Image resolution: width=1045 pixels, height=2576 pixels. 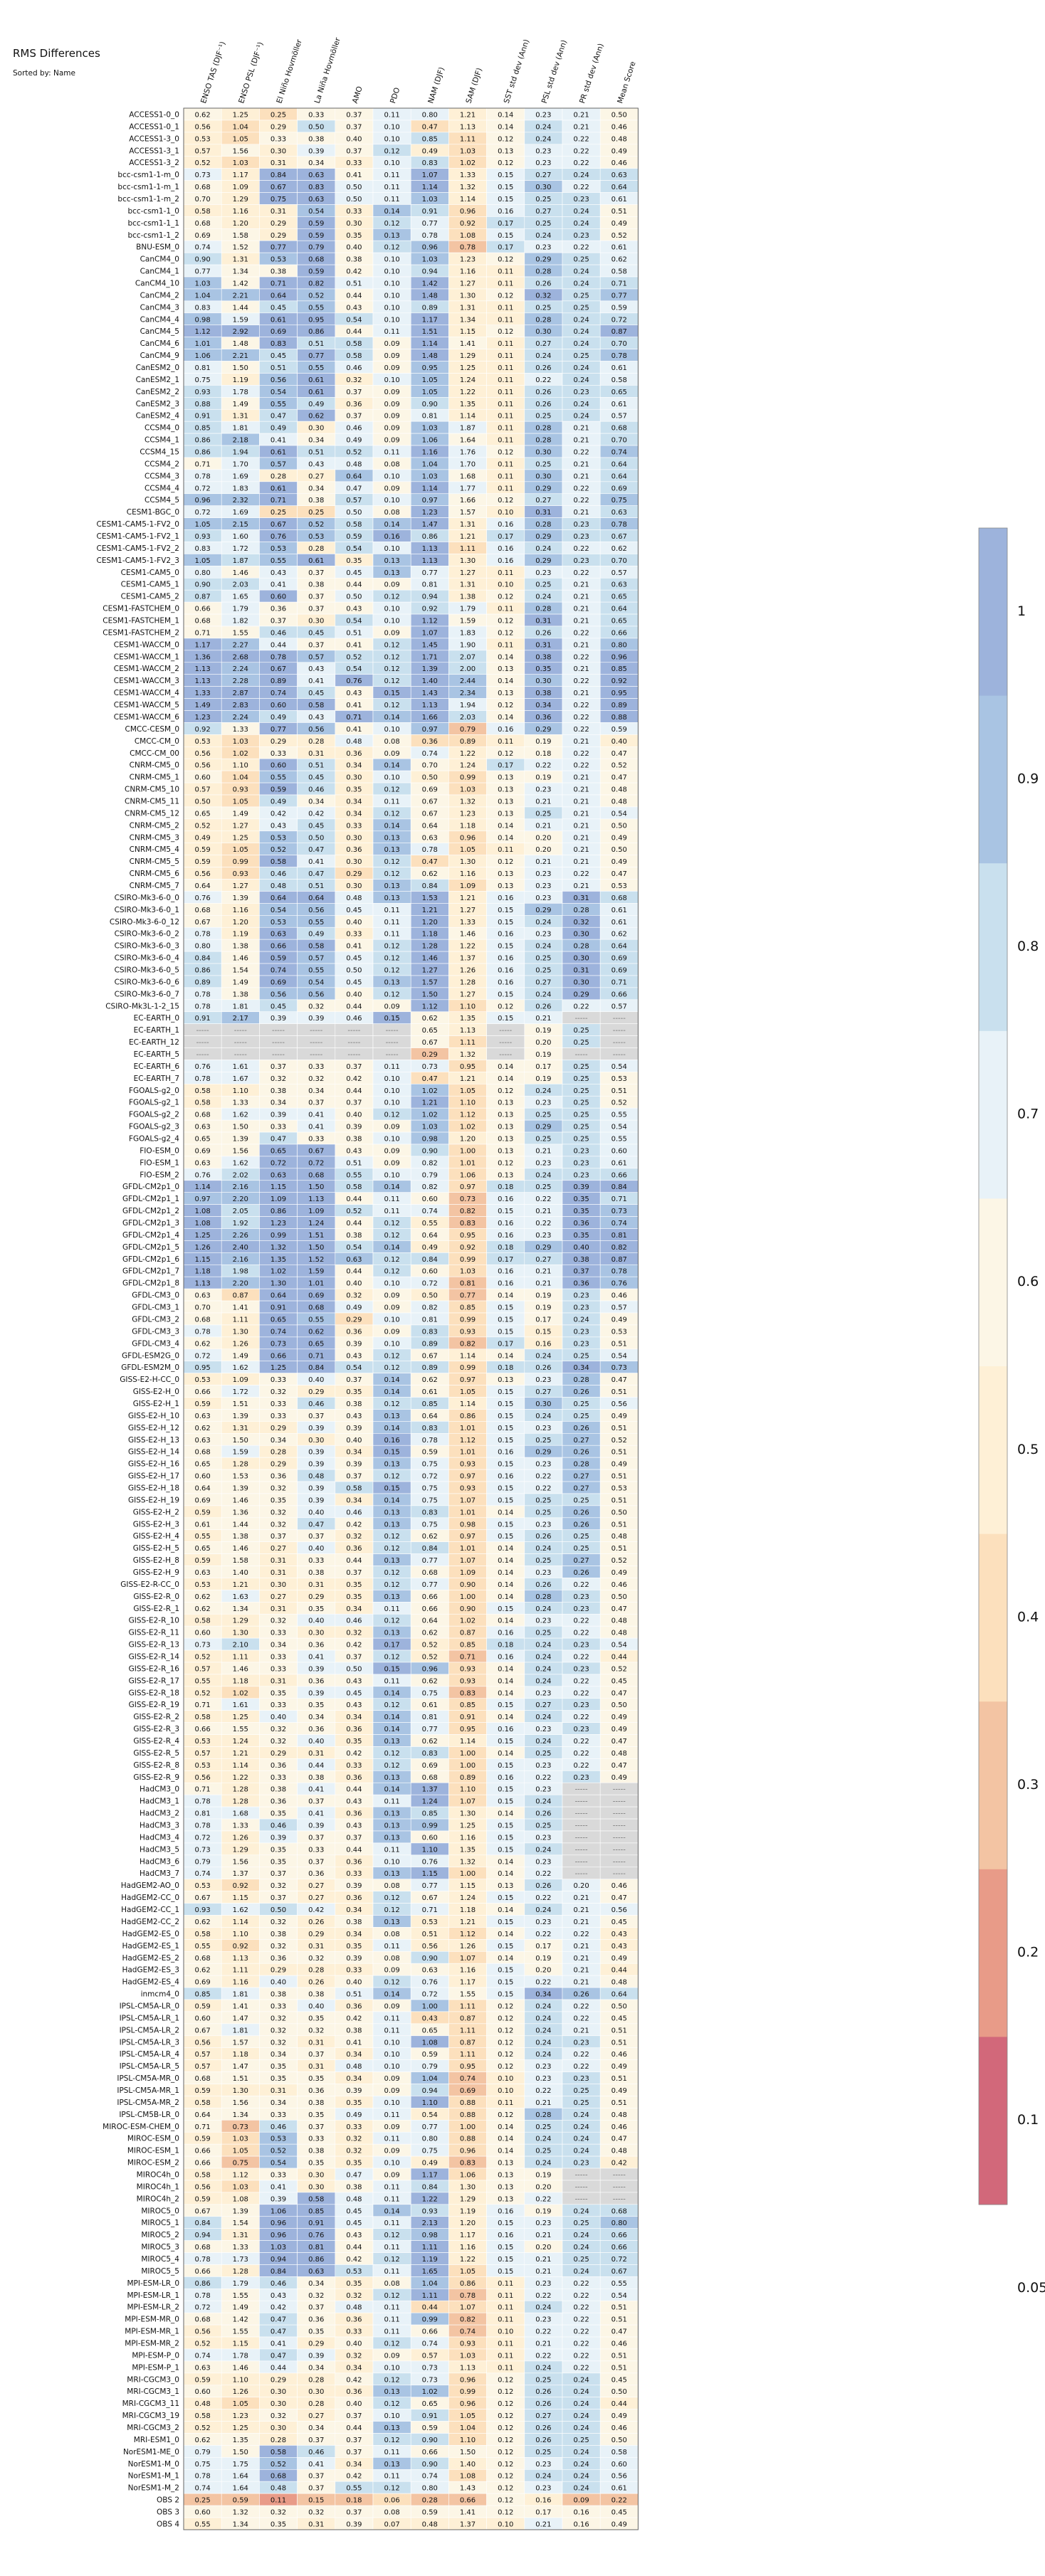 What do you see at coordinates (430, 2211) in the screenshot?
I see `cell-value: 0.93` at bounding box center [430, 2211].